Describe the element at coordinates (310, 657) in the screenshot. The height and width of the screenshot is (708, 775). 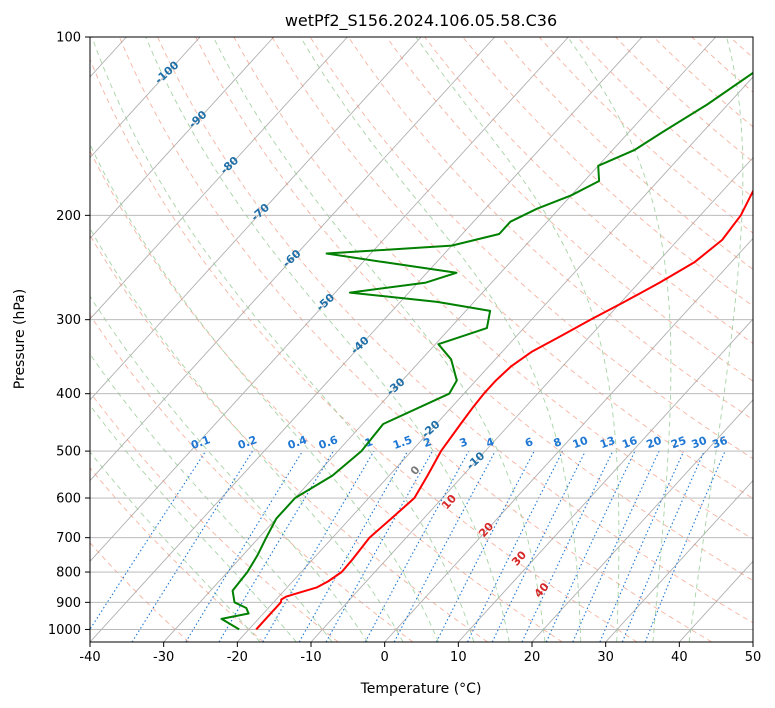
I see `x-tick-label: -10` at that location.